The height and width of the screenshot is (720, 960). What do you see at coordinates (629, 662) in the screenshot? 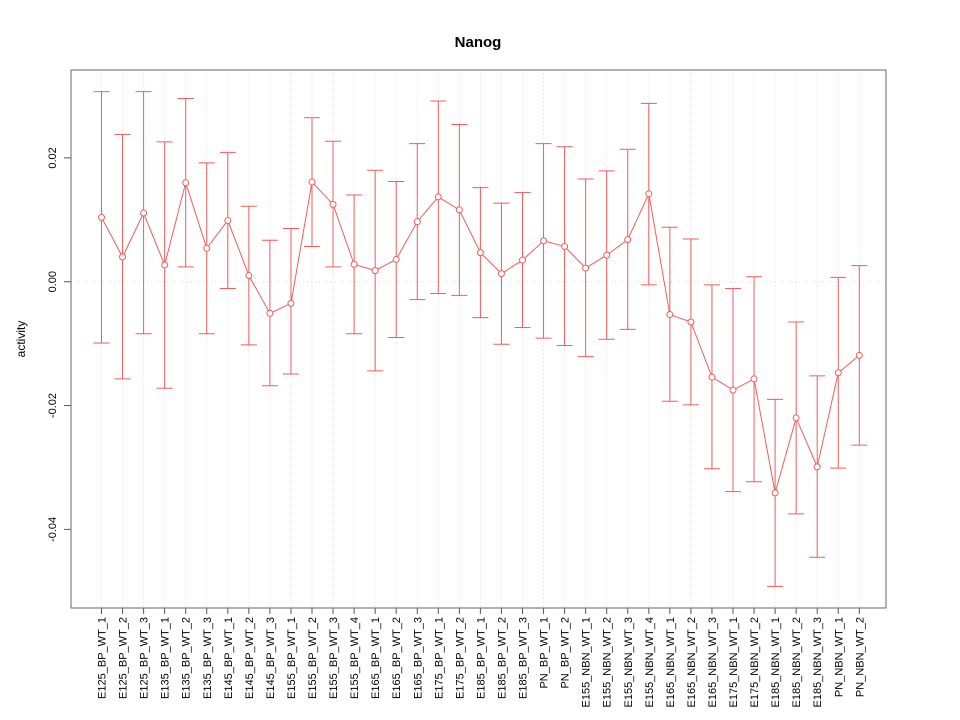
I see `x-tick-label: E155_NBN_WT_3` at bounding box center [629, 662].